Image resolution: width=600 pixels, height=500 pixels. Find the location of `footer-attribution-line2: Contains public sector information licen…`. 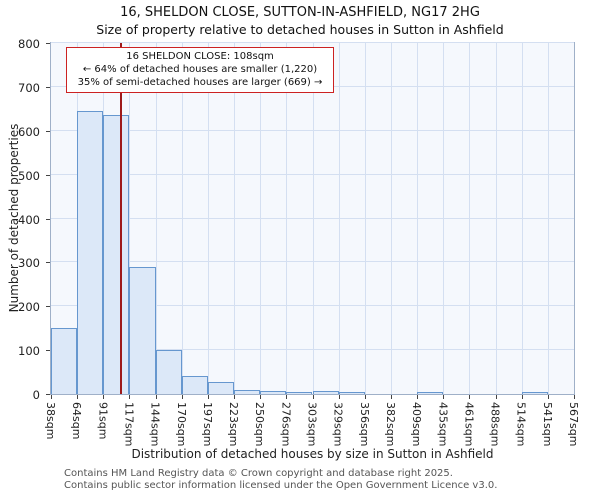

footer-attribution-line2: Contains public sector information licen… is located at coordinates (281, 485).